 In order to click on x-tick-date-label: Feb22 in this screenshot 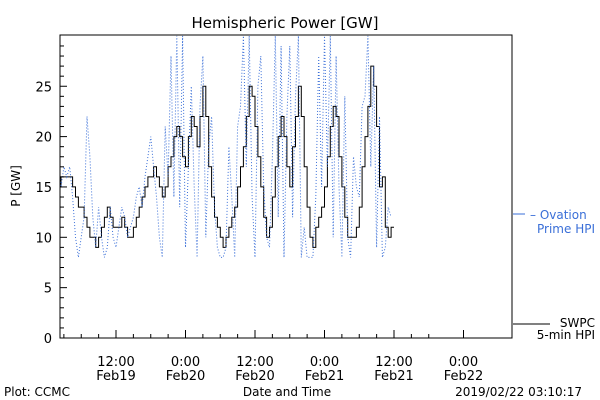, I will do `click(464, 376)`.